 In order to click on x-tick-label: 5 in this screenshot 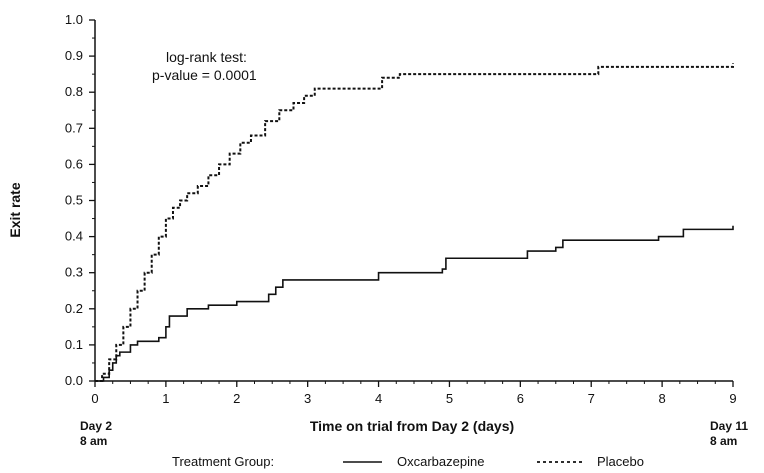, I will do `click(449, 398)`.